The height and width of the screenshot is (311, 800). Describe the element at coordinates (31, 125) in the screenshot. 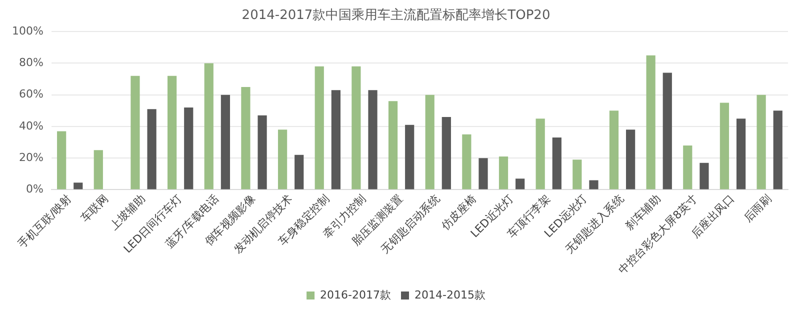

I see `y-tick-label: 40%` at that location.